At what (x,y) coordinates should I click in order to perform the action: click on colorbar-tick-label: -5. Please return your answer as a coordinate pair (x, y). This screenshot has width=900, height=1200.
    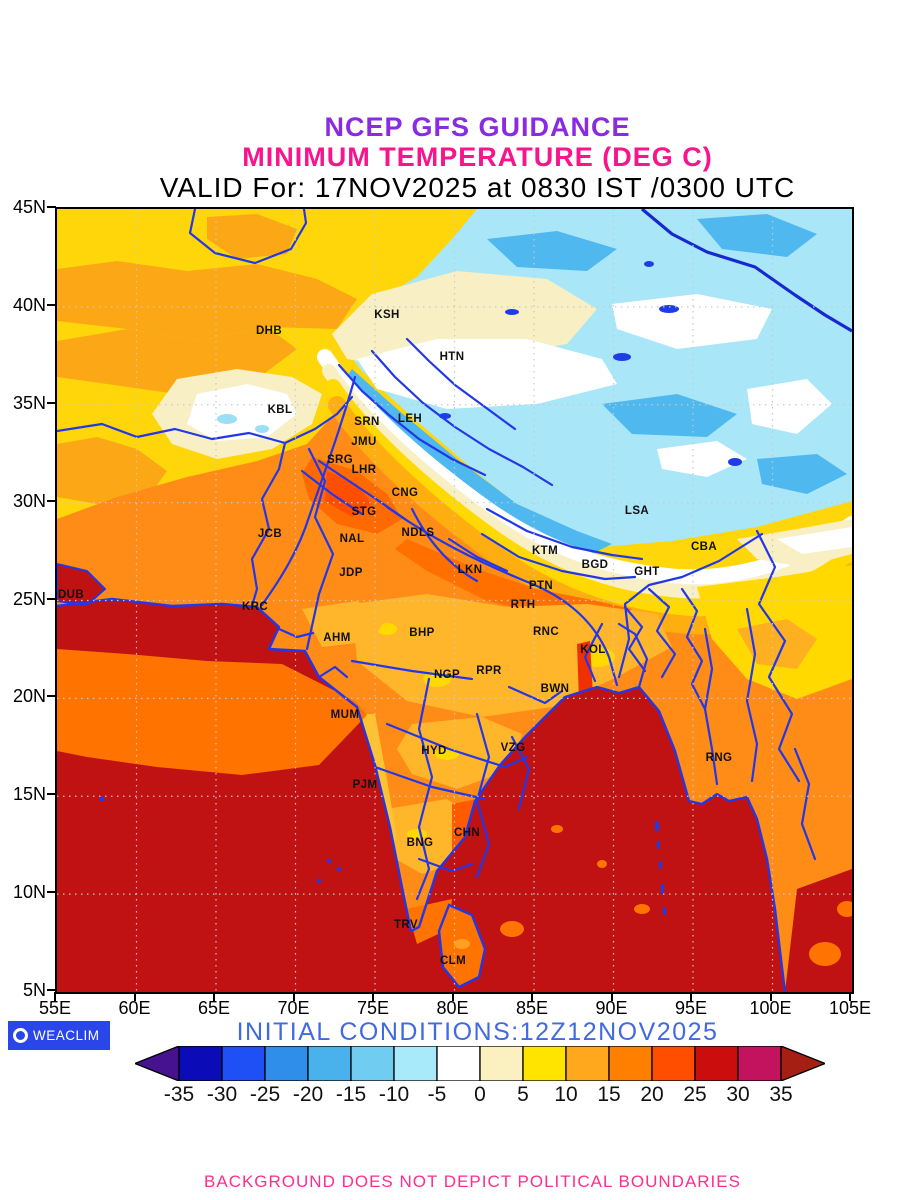
    Looking at the image, I should click on (437, 1094).